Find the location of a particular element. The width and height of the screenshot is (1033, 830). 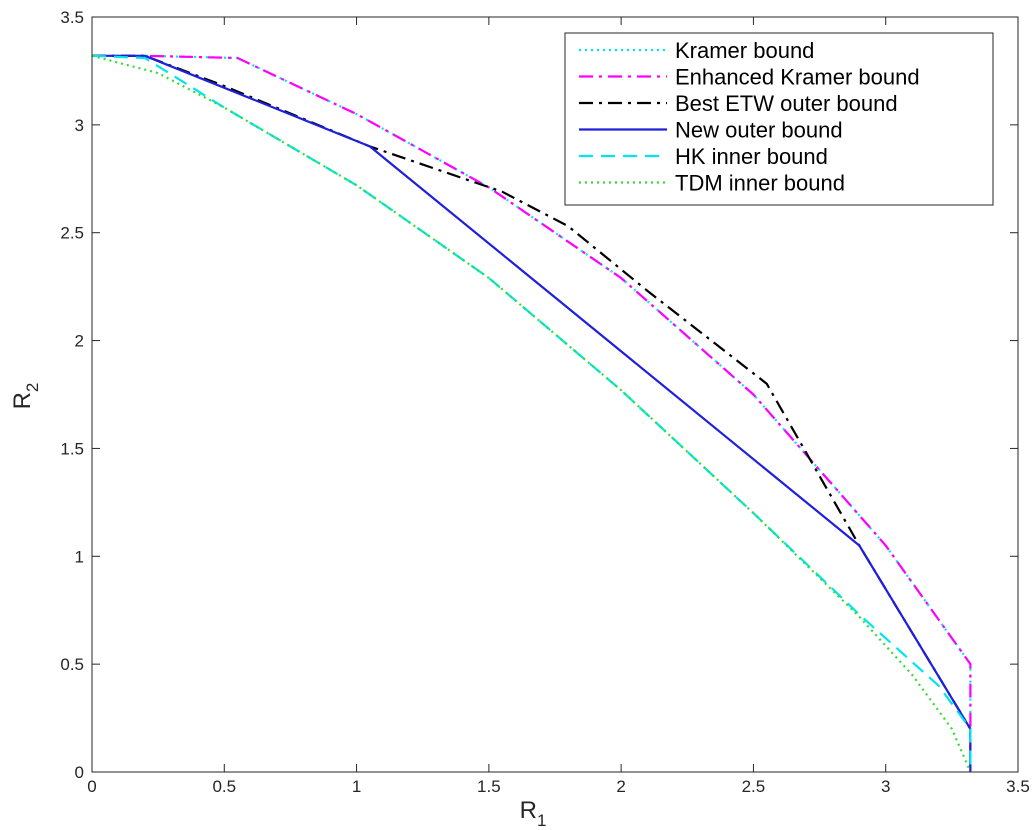

x-tick-label: 2 is located at coordinates (620, 786).